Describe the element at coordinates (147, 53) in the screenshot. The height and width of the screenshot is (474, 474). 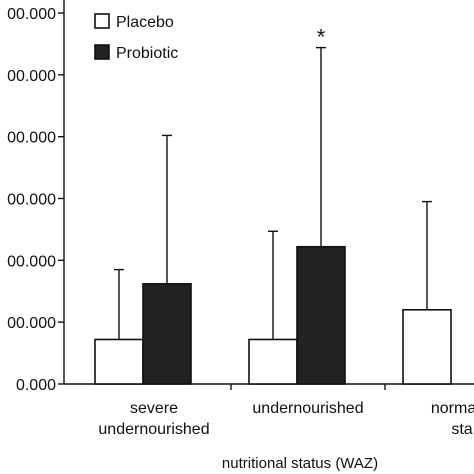
I see `legend-label-probiotic: Probiotic` at that location.